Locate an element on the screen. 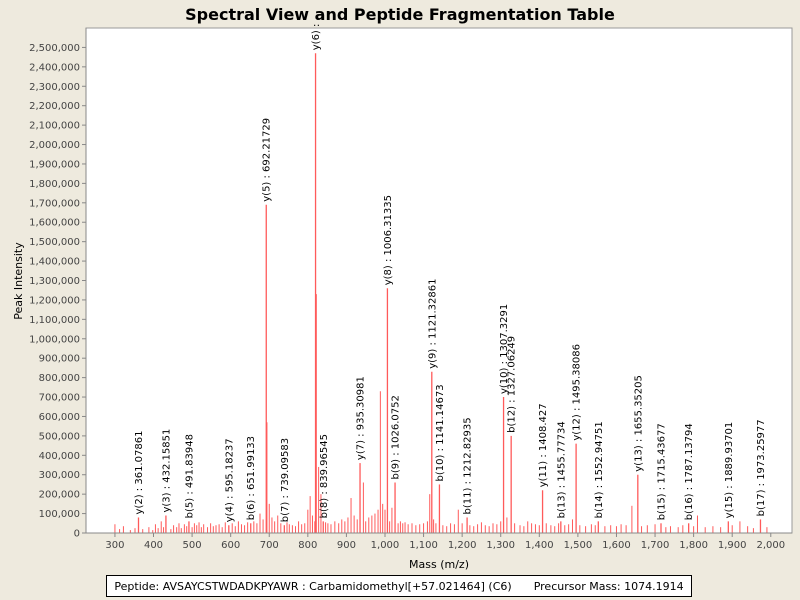  peak-annotation-label: y(3) : 432.15851 is located at coordinates (166, 471).